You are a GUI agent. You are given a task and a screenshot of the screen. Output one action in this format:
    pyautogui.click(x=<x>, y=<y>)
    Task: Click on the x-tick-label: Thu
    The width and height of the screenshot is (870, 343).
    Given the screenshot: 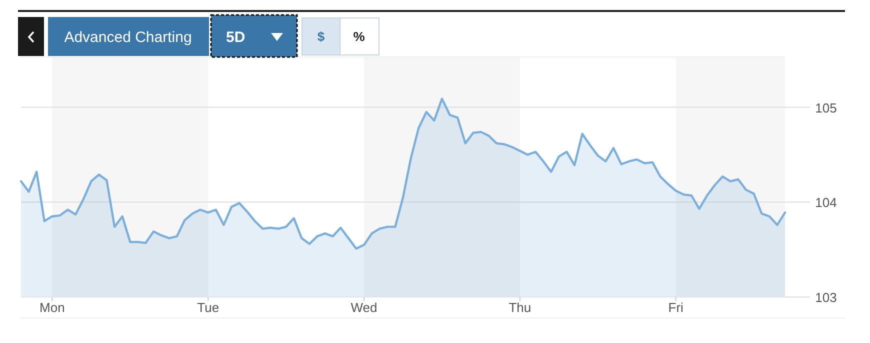 What is the action you would take?
    pyautogui.click(x=520, y=307)
    